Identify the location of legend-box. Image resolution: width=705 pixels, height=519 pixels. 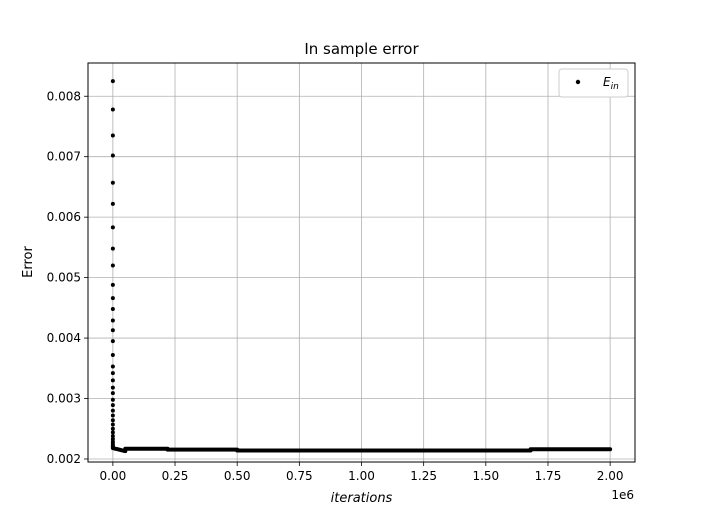
(593, 83).